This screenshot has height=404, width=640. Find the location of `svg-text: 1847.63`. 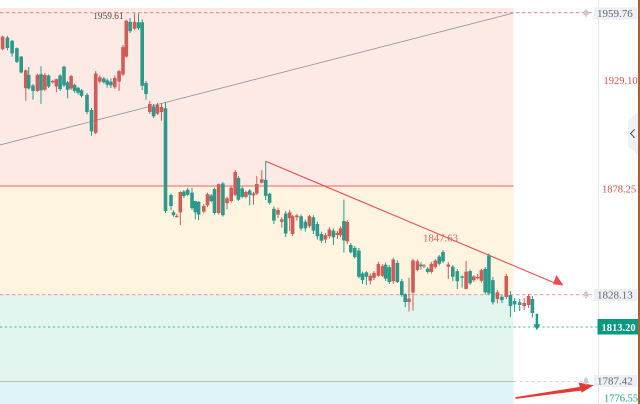

svg-text: 1847.63 is located at coordinates (440, 238).